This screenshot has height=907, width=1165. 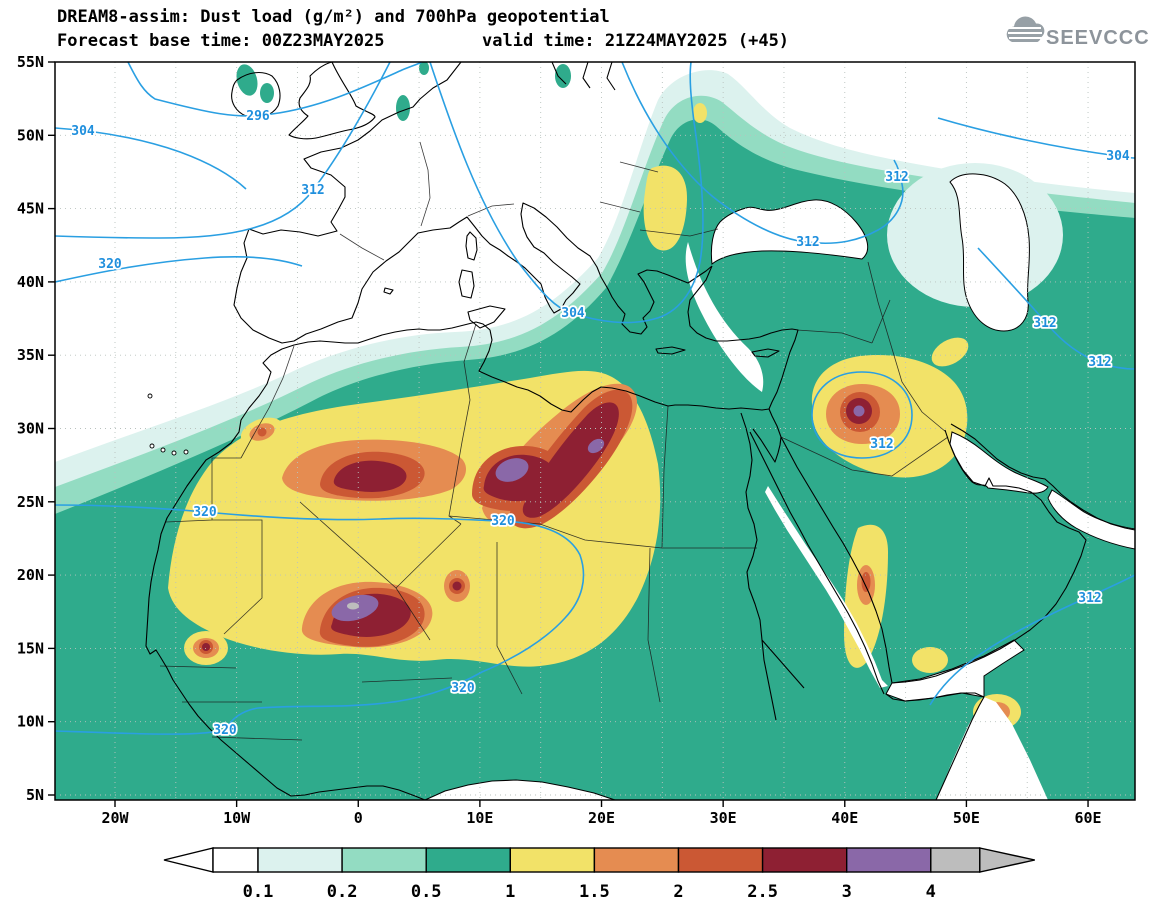 What do you see at coordinates (262, 432) in the screenshot?
I see `dust-region-2-atlas` at bounding box center [262, 432].